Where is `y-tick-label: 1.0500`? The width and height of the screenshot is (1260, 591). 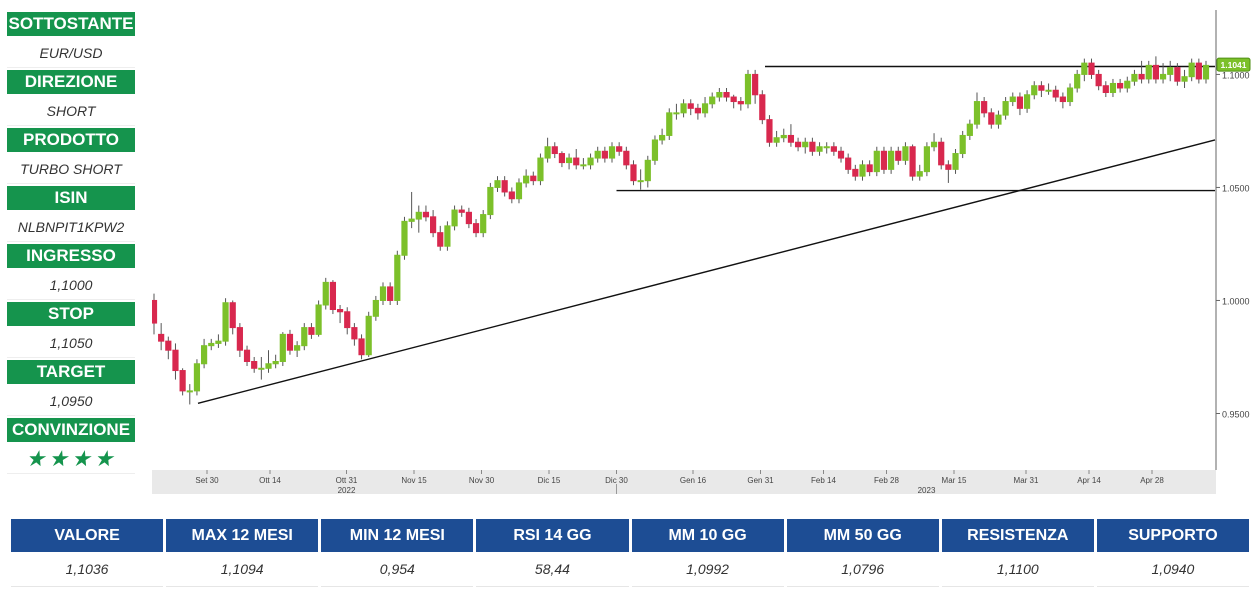 y-tick-label: 1.0500 is located at coordinates (1236, 188).